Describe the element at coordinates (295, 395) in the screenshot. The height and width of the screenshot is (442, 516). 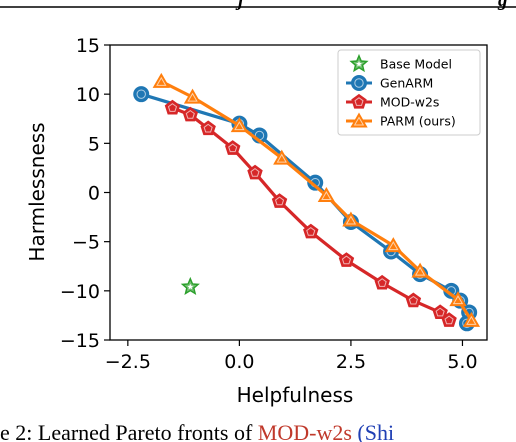
I see `x-axis-label: Helpfulness` at that location.